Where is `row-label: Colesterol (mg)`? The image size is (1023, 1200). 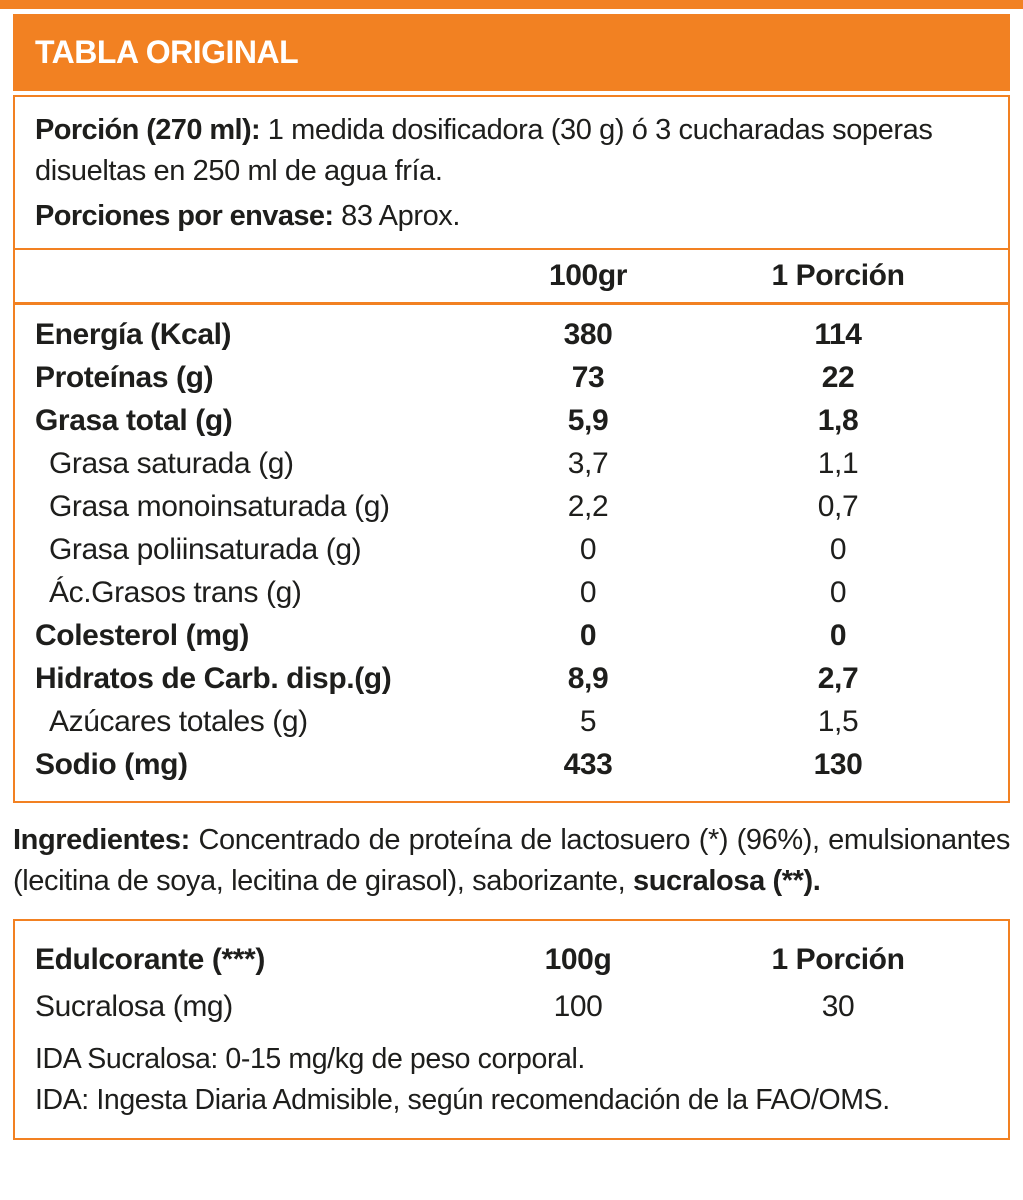 row-label: Colesterol (mg) is located at coordinates (142, 636).